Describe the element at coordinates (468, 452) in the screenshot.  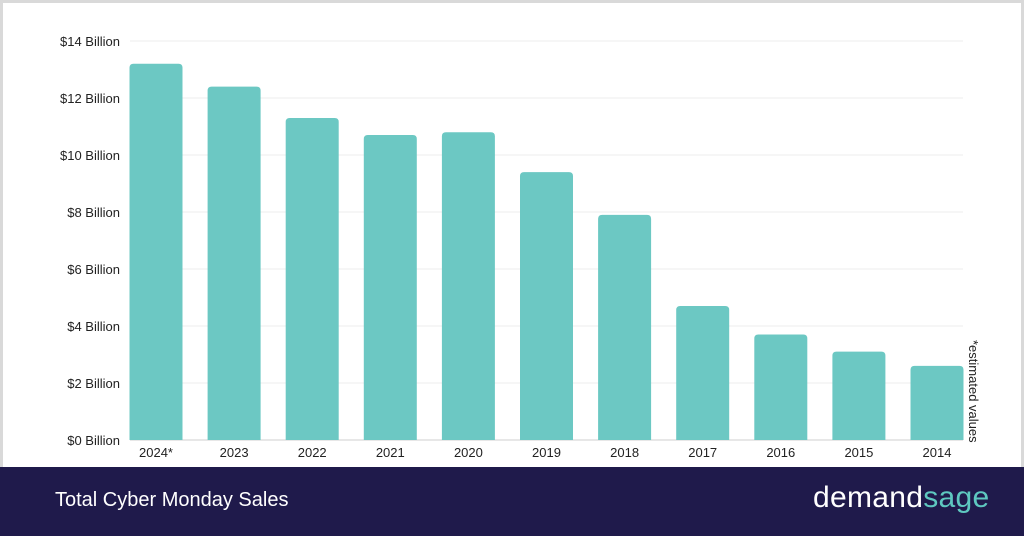
I see `x-tick-label: 2020` at that location.